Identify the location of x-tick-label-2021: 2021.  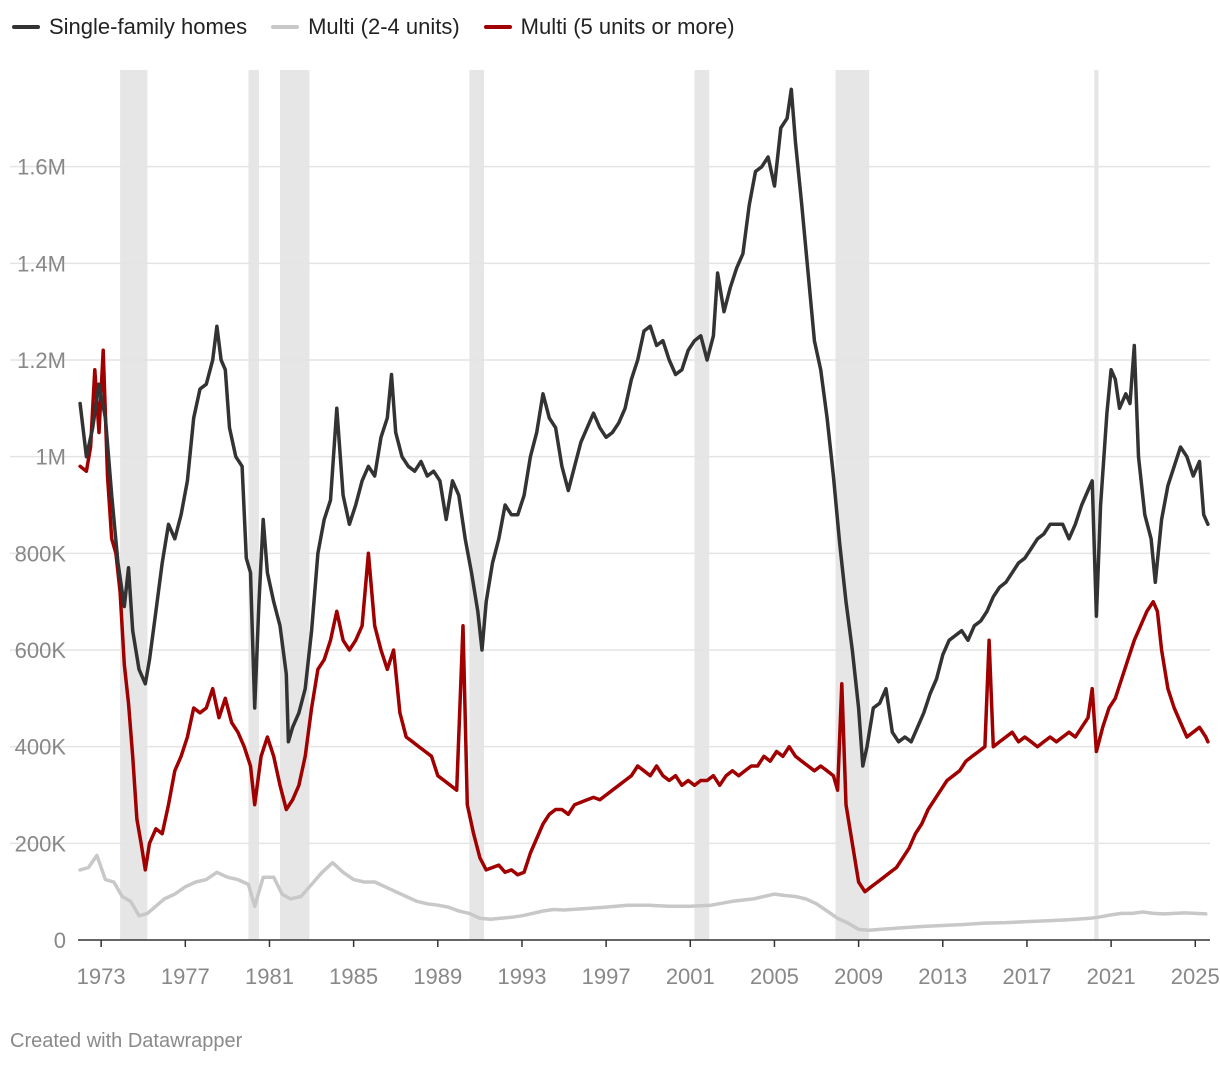
(1111, 976).